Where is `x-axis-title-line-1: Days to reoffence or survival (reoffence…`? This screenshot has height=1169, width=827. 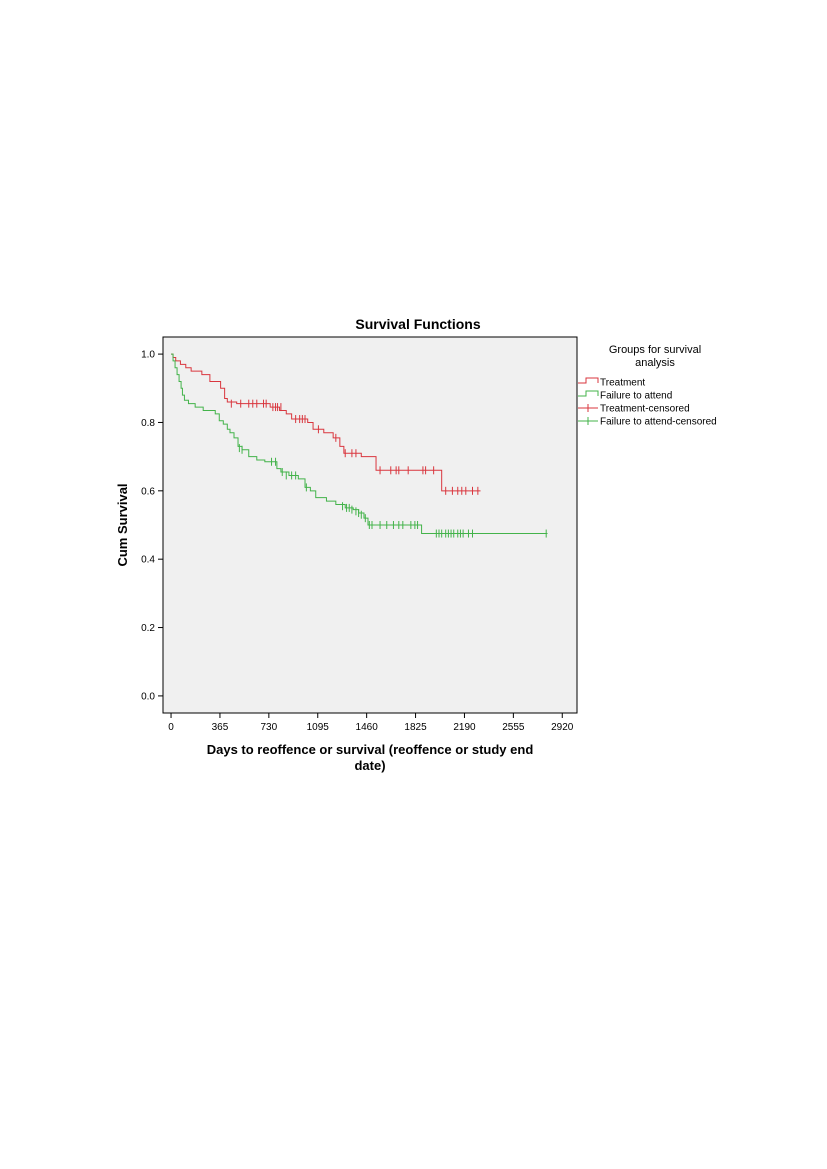 x-axis-title-line-1: Days to reoffence or survival (reoffence… is located at coordinates (370, 749).